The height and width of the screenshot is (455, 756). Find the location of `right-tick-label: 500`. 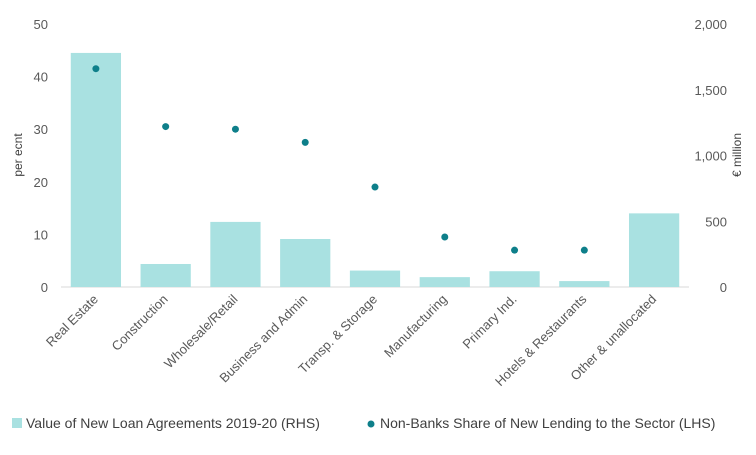

right-tick-label: 500 is located at coordinates (716, 221).